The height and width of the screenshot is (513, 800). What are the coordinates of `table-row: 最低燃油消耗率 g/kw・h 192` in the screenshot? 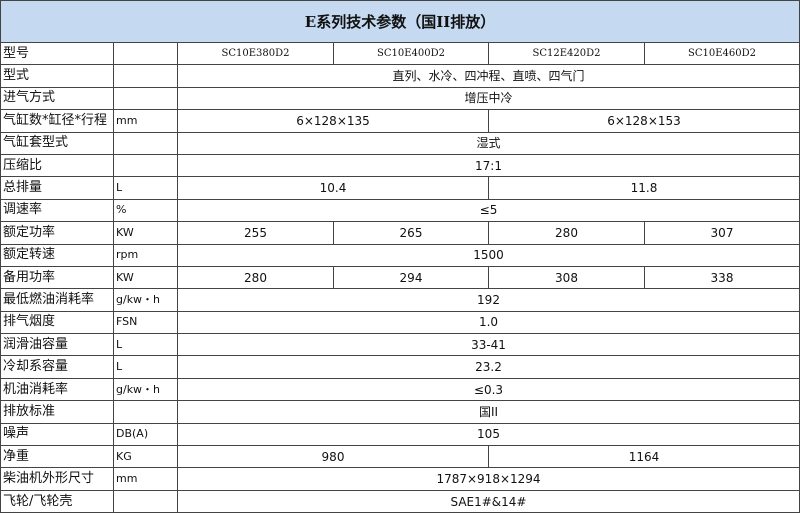 It's located at (400, 300).